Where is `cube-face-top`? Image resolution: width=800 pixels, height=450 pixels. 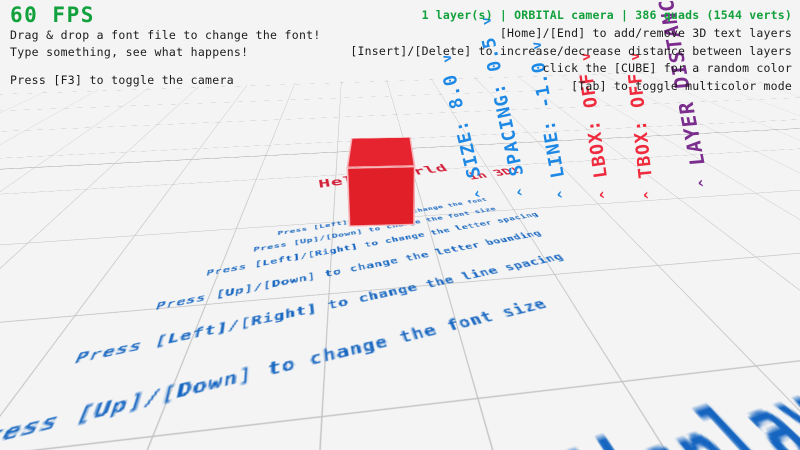 cube-face-top is located at coordinates (381, 152).